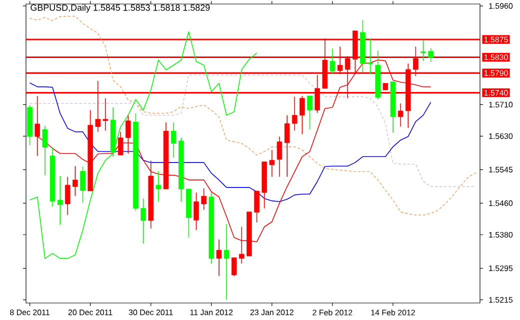  Describe the element at coordinates (120, 8) in the screenshot. I see `chart-title: GBPUSD,Daily 1.5845 1.5853 1.5818 1.5829` at that location.